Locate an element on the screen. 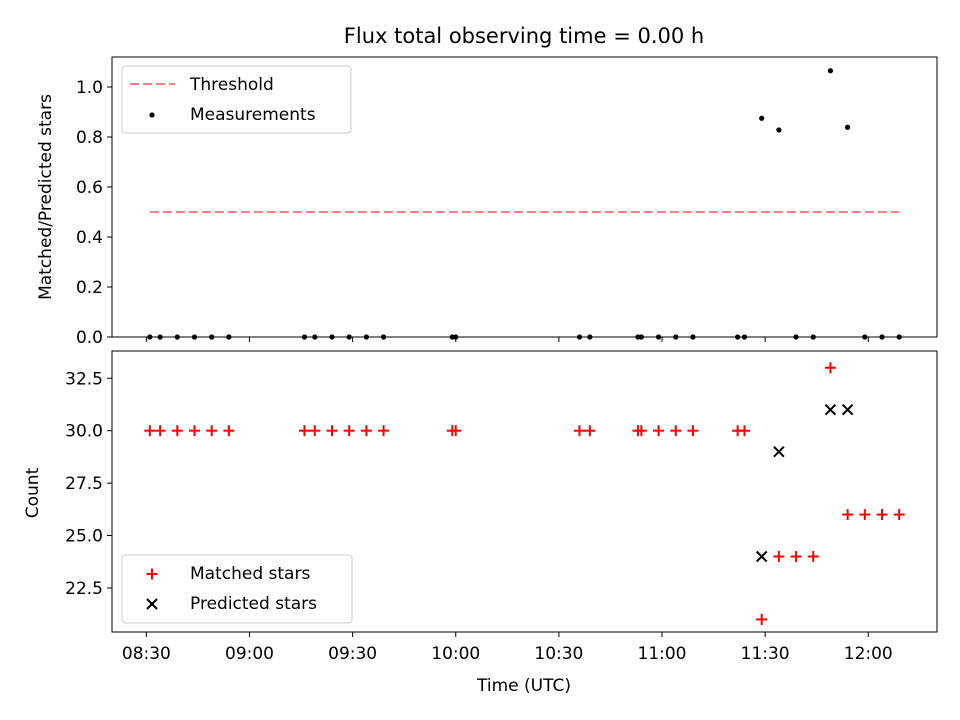 The width and height of the screenshot is (960, 720). y-tick: 0.2 is located at coordinates (94, 288).